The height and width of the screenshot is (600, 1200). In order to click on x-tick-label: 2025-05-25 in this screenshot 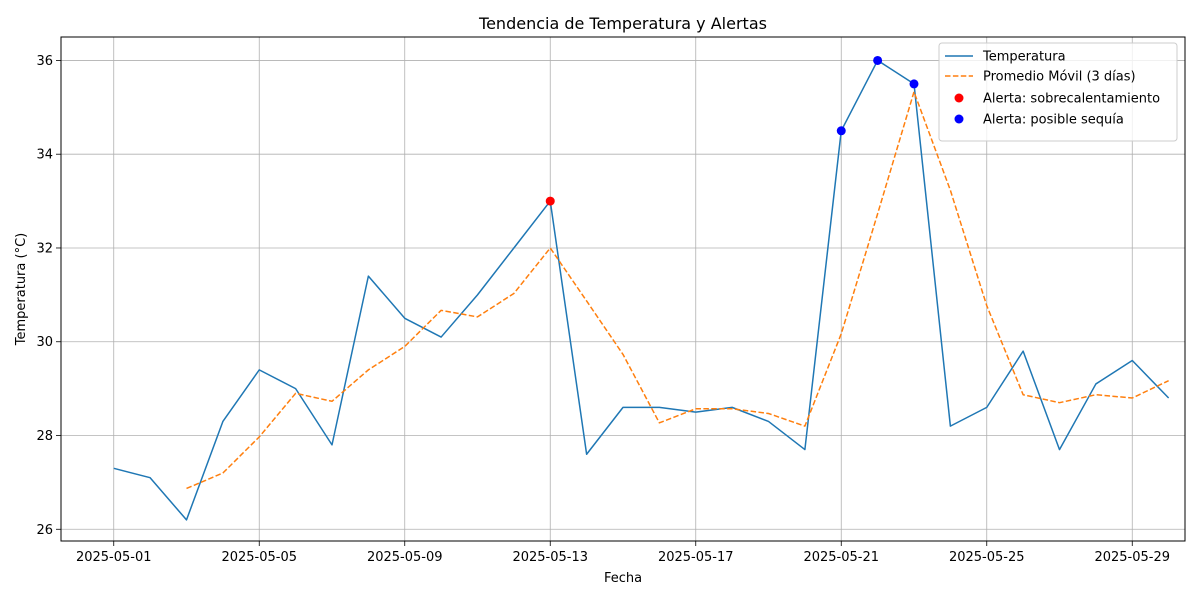, I will do `click(987, 557)`.